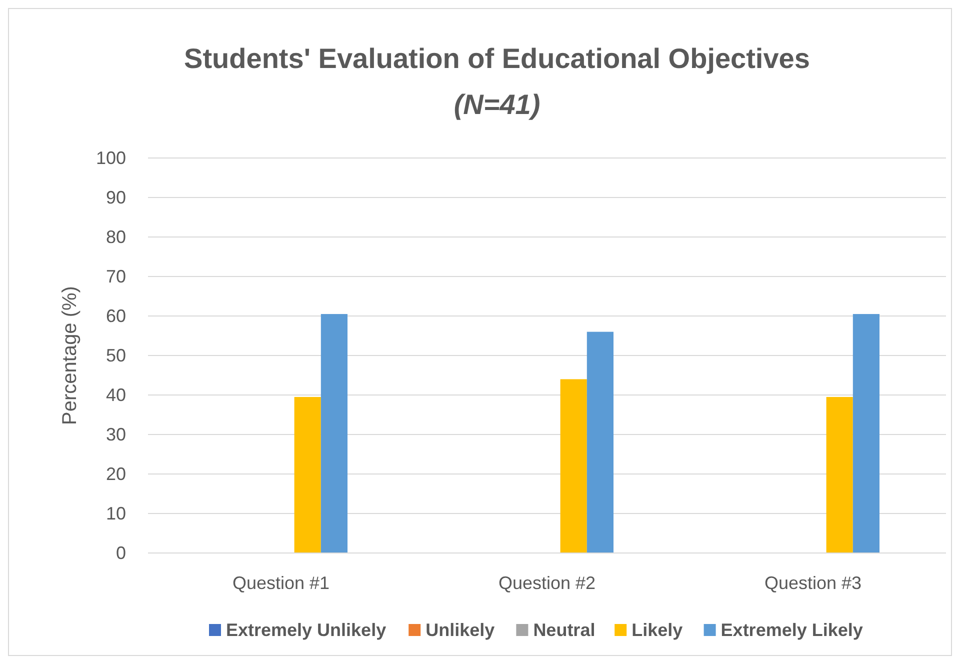  What do you see at coordinates (813, 583) in the screenshot?
I see `x-tick-label: Question #3` at bounding box center [813, 583].